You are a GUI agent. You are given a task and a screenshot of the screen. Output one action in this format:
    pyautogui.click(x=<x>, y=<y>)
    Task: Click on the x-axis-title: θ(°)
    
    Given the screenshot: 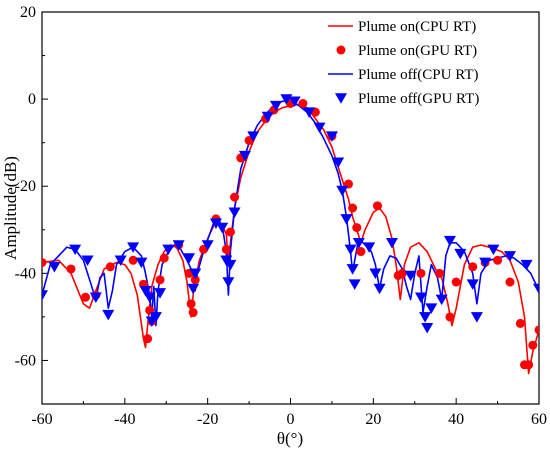 What is the action you would take?
    pyautogui.click(x=290, y=438)
    